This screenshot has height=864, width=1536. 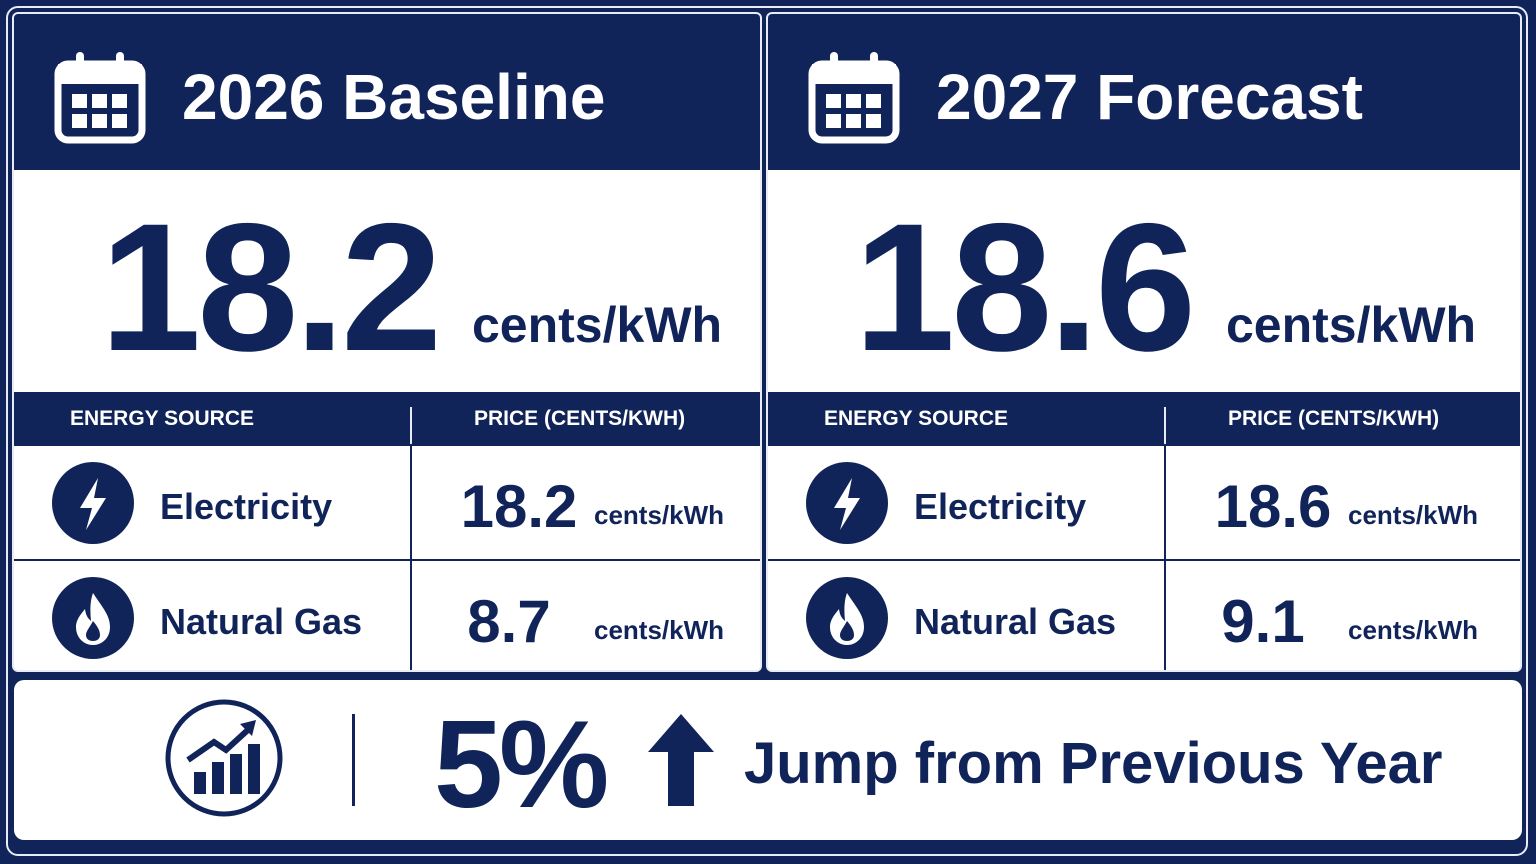 What do you see at coordinates (1144, 614) in the screenshot?
I see `table-row: Natural Gas 9.1 cents/kWh` at bounding box center [1144, 614].